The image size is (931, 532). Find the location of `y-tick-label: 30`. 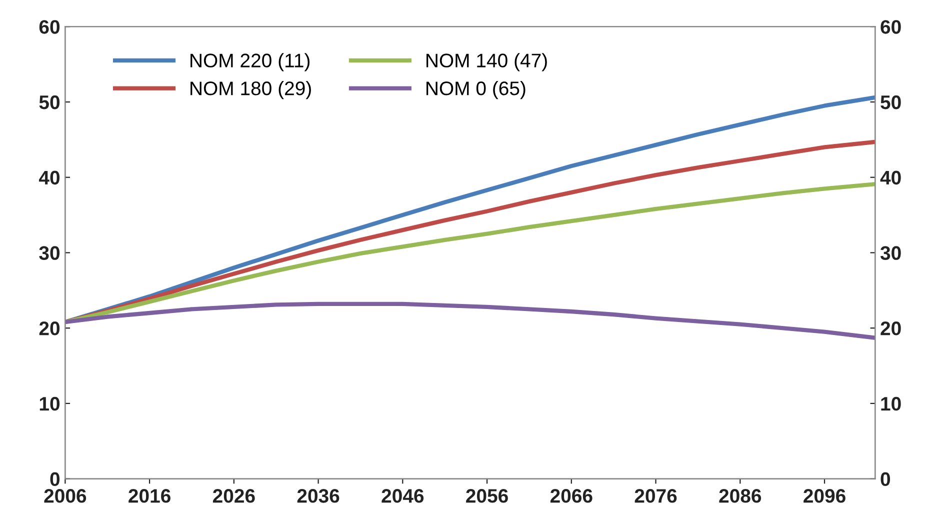

y-tick-label: 30 is located at coordinates (49, 253).